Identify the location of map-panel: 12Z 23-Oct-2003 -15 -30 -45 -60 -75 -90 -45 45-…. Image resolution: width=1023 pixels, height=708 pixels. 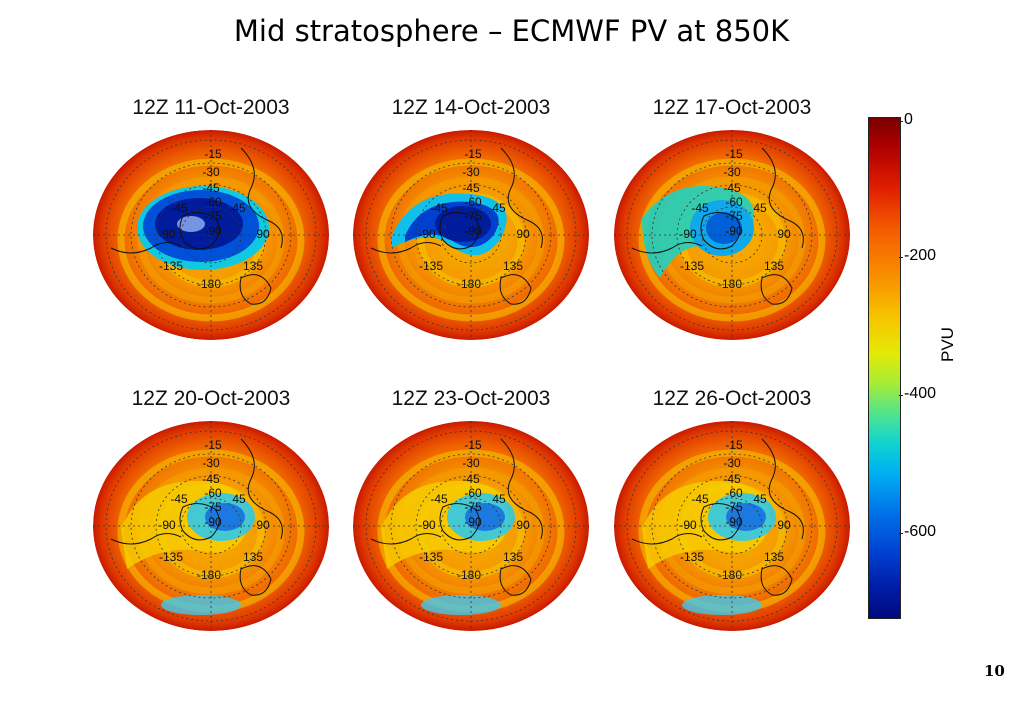
(471, 512).